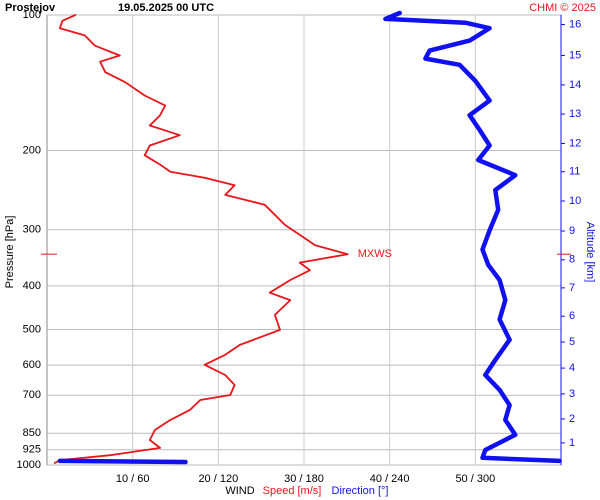 This screenshot has width=600, height=500. I want to click on x-tick-label: 30 / 180, so click(304, 479).